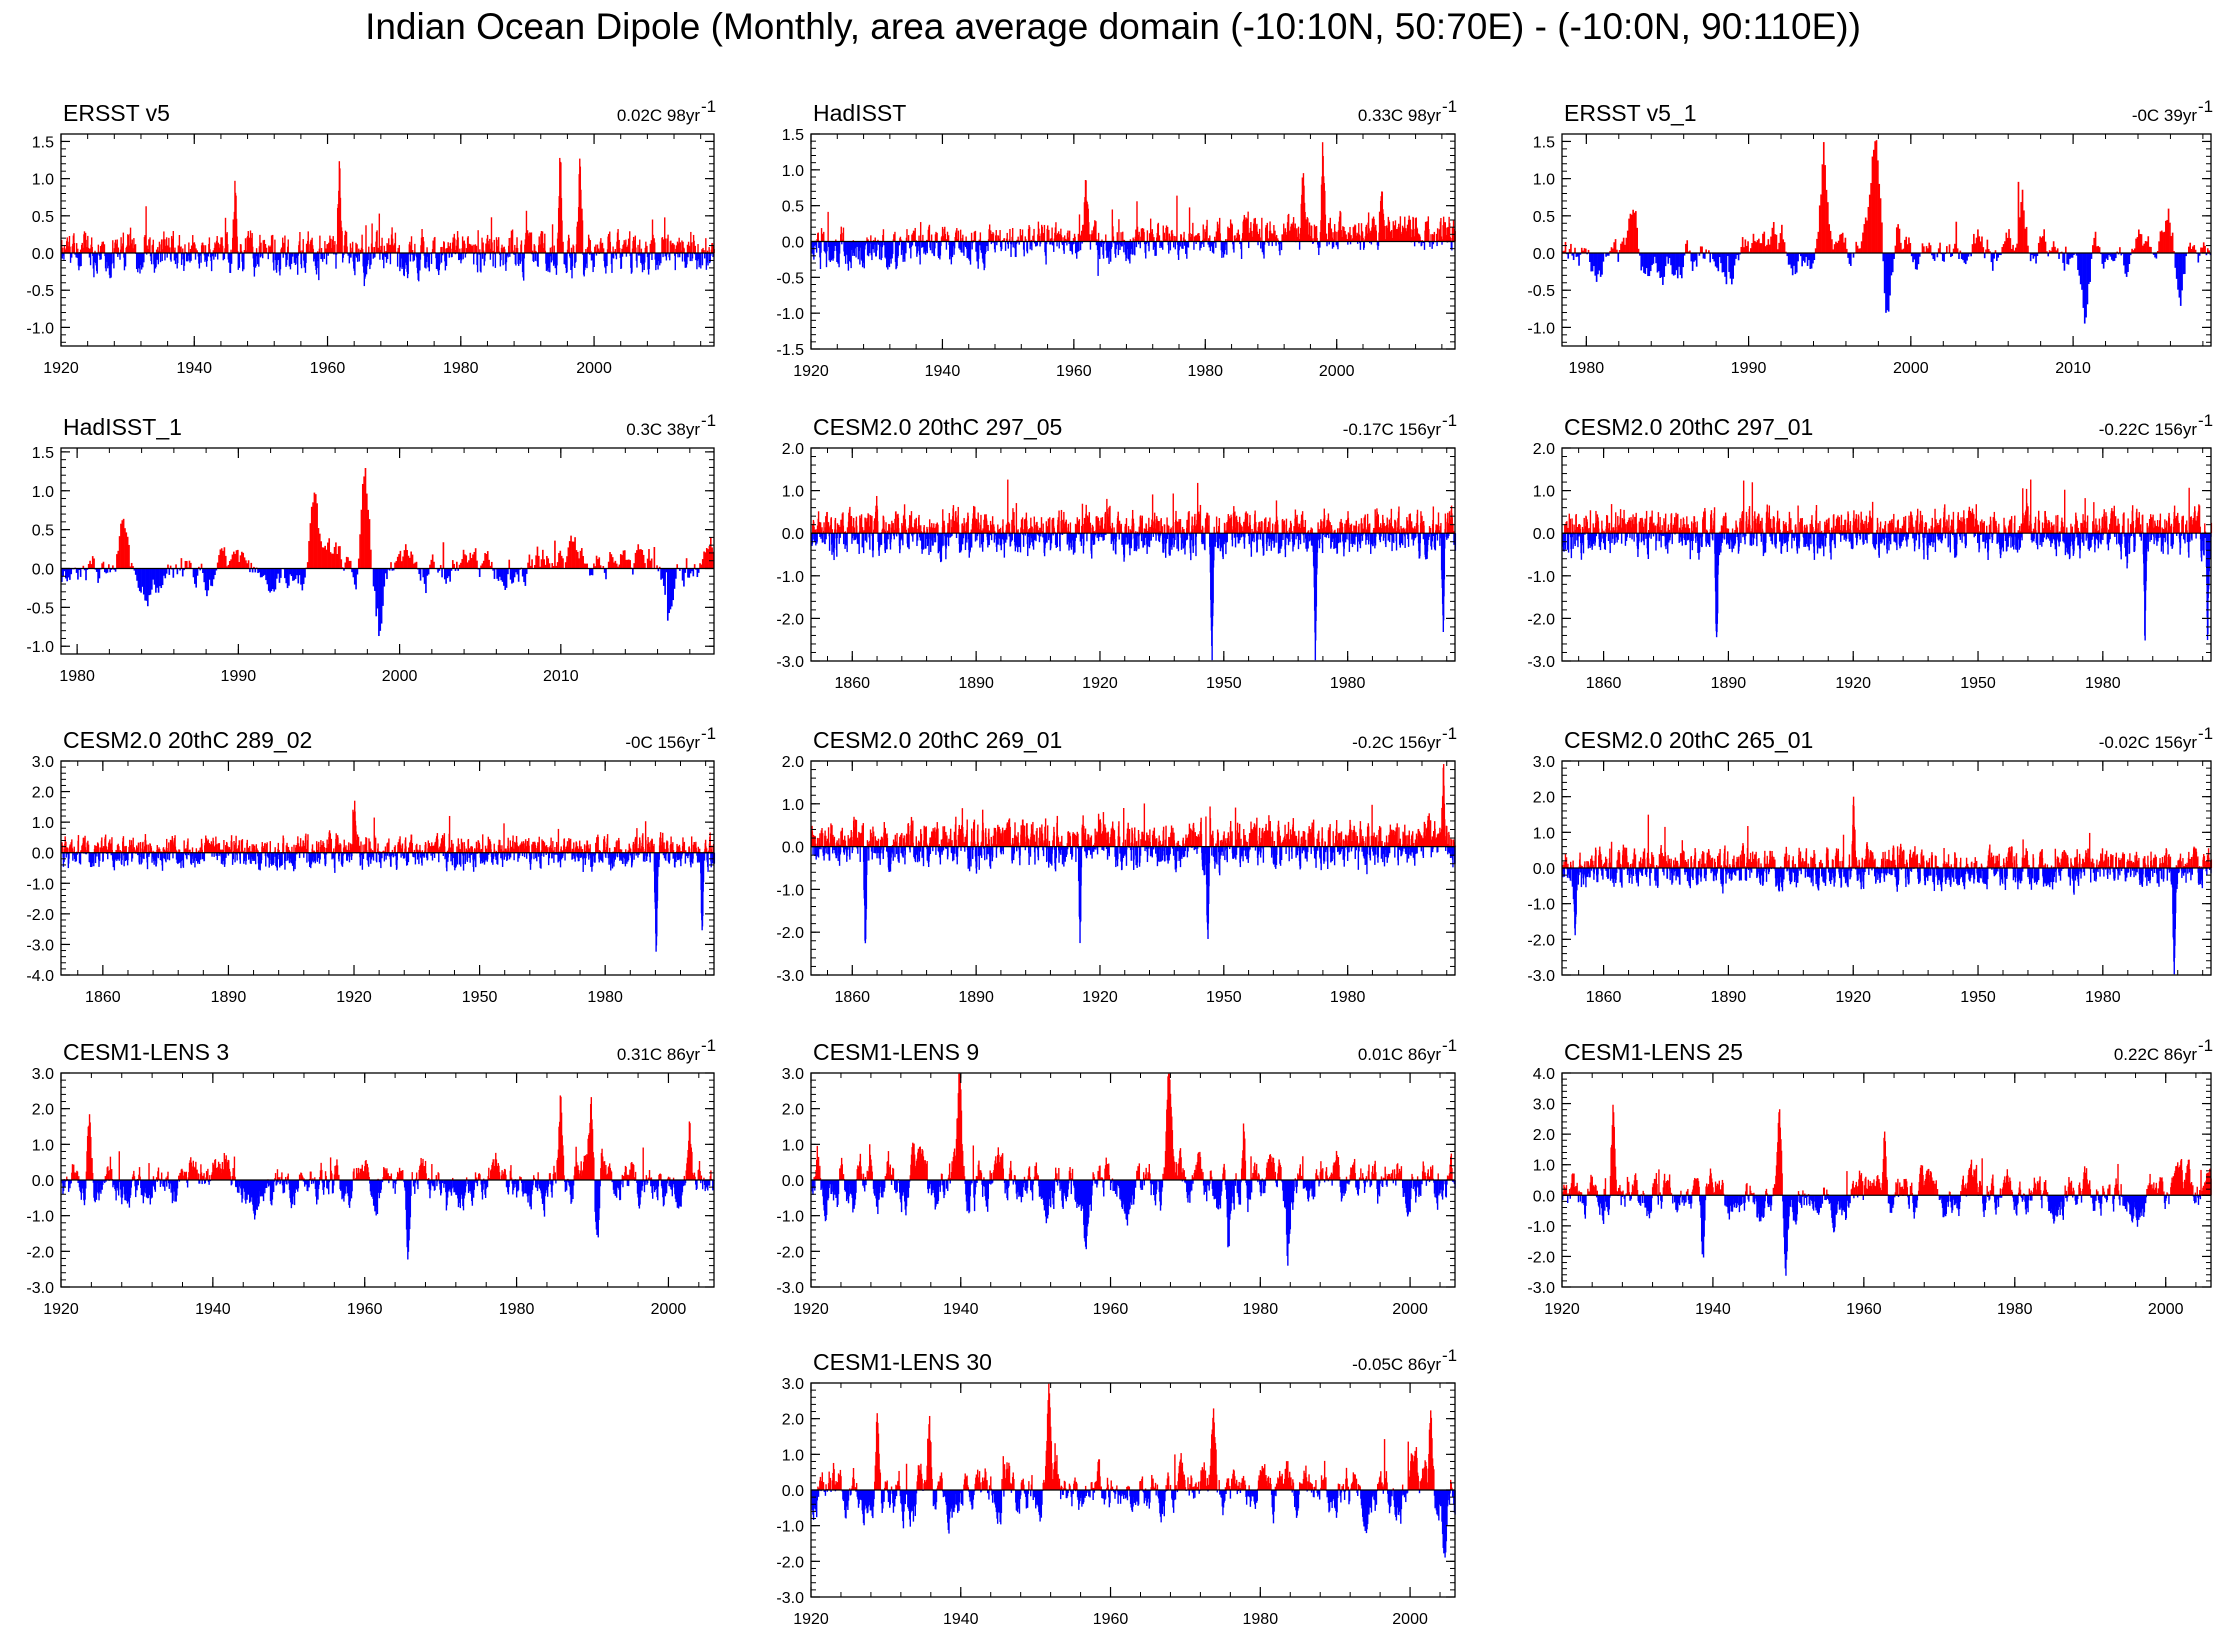 The image size is (2226, 1651). I want to click on y-tick-label: 1.0, so click(43, 492).